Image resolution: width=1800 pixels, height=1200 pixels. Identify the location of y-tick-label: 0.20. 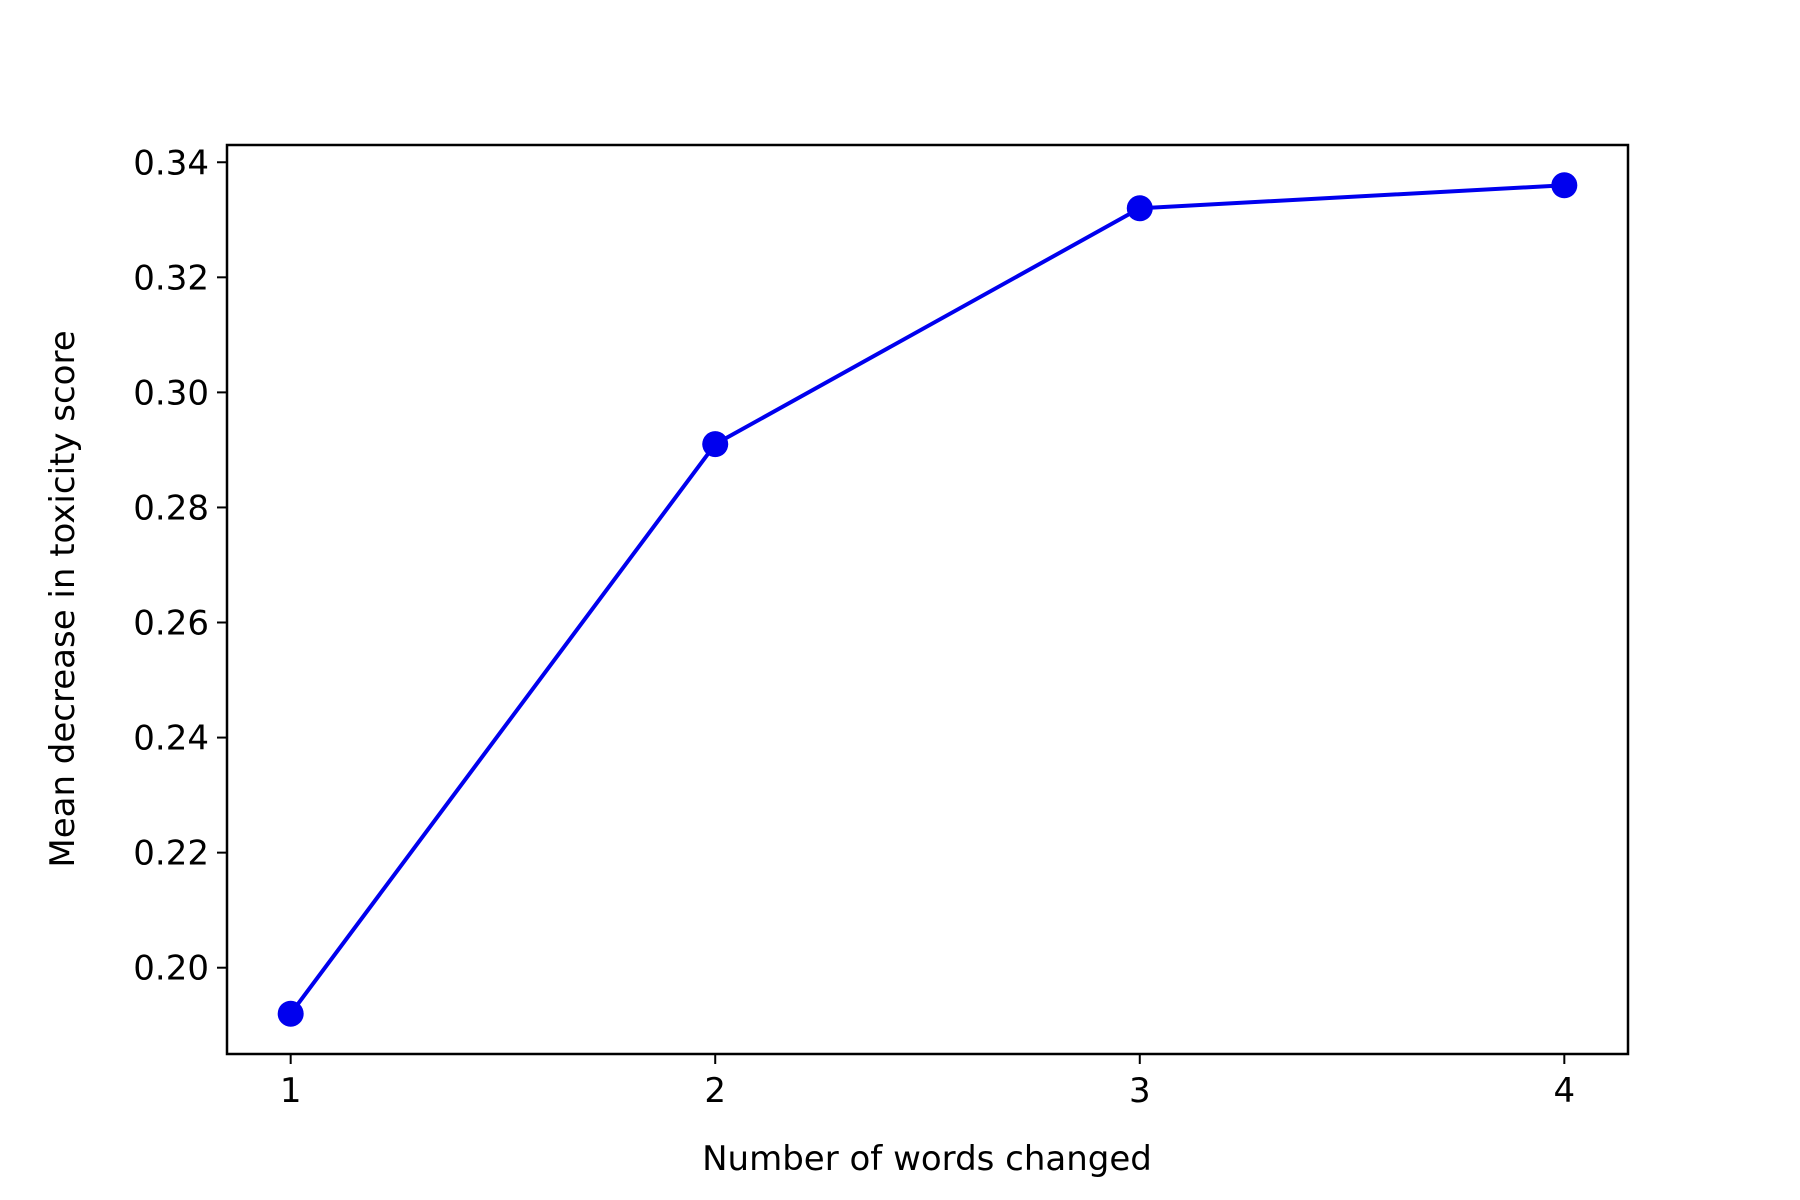
(171, 969).